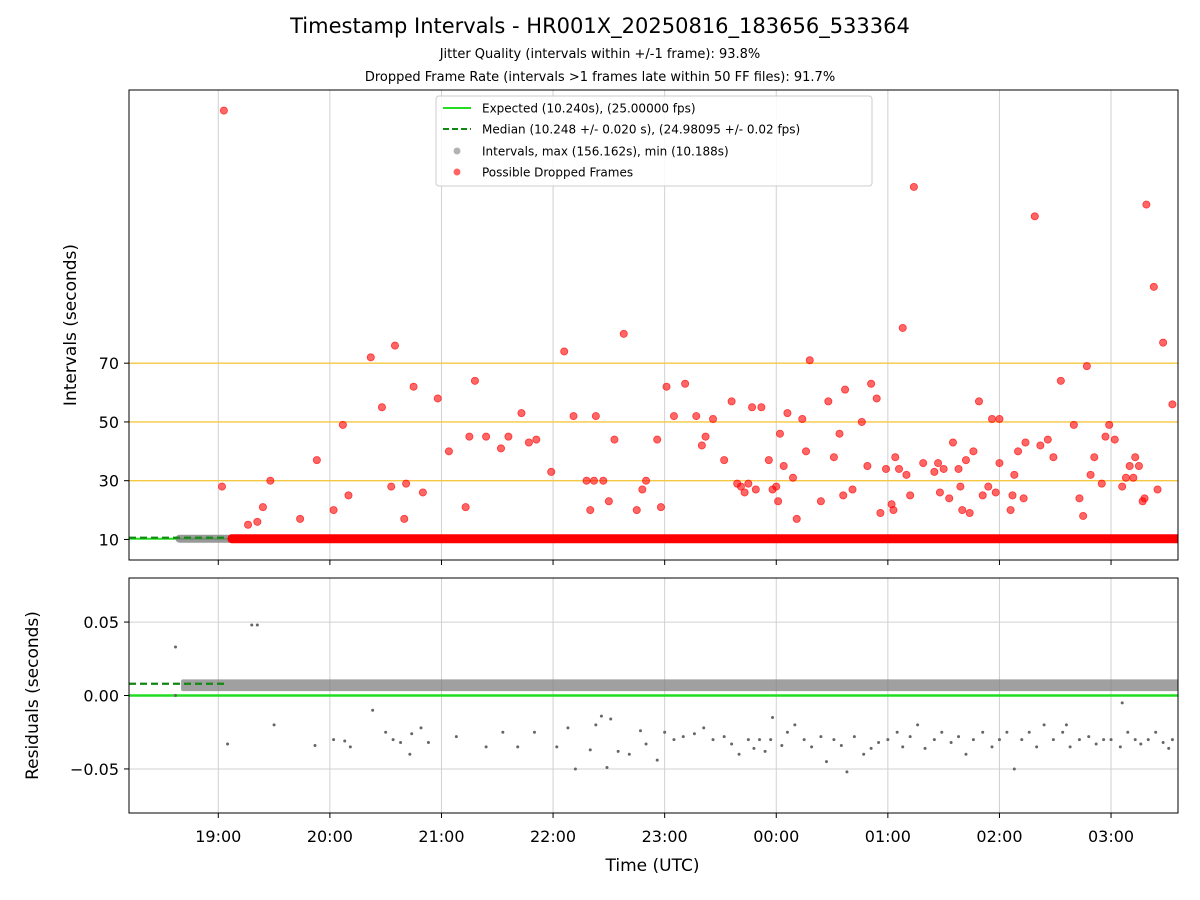 The image size is (1200, 900). Describe the element at coordinates (679, 685) in the screenshot. I see `residuals-band` at that location.